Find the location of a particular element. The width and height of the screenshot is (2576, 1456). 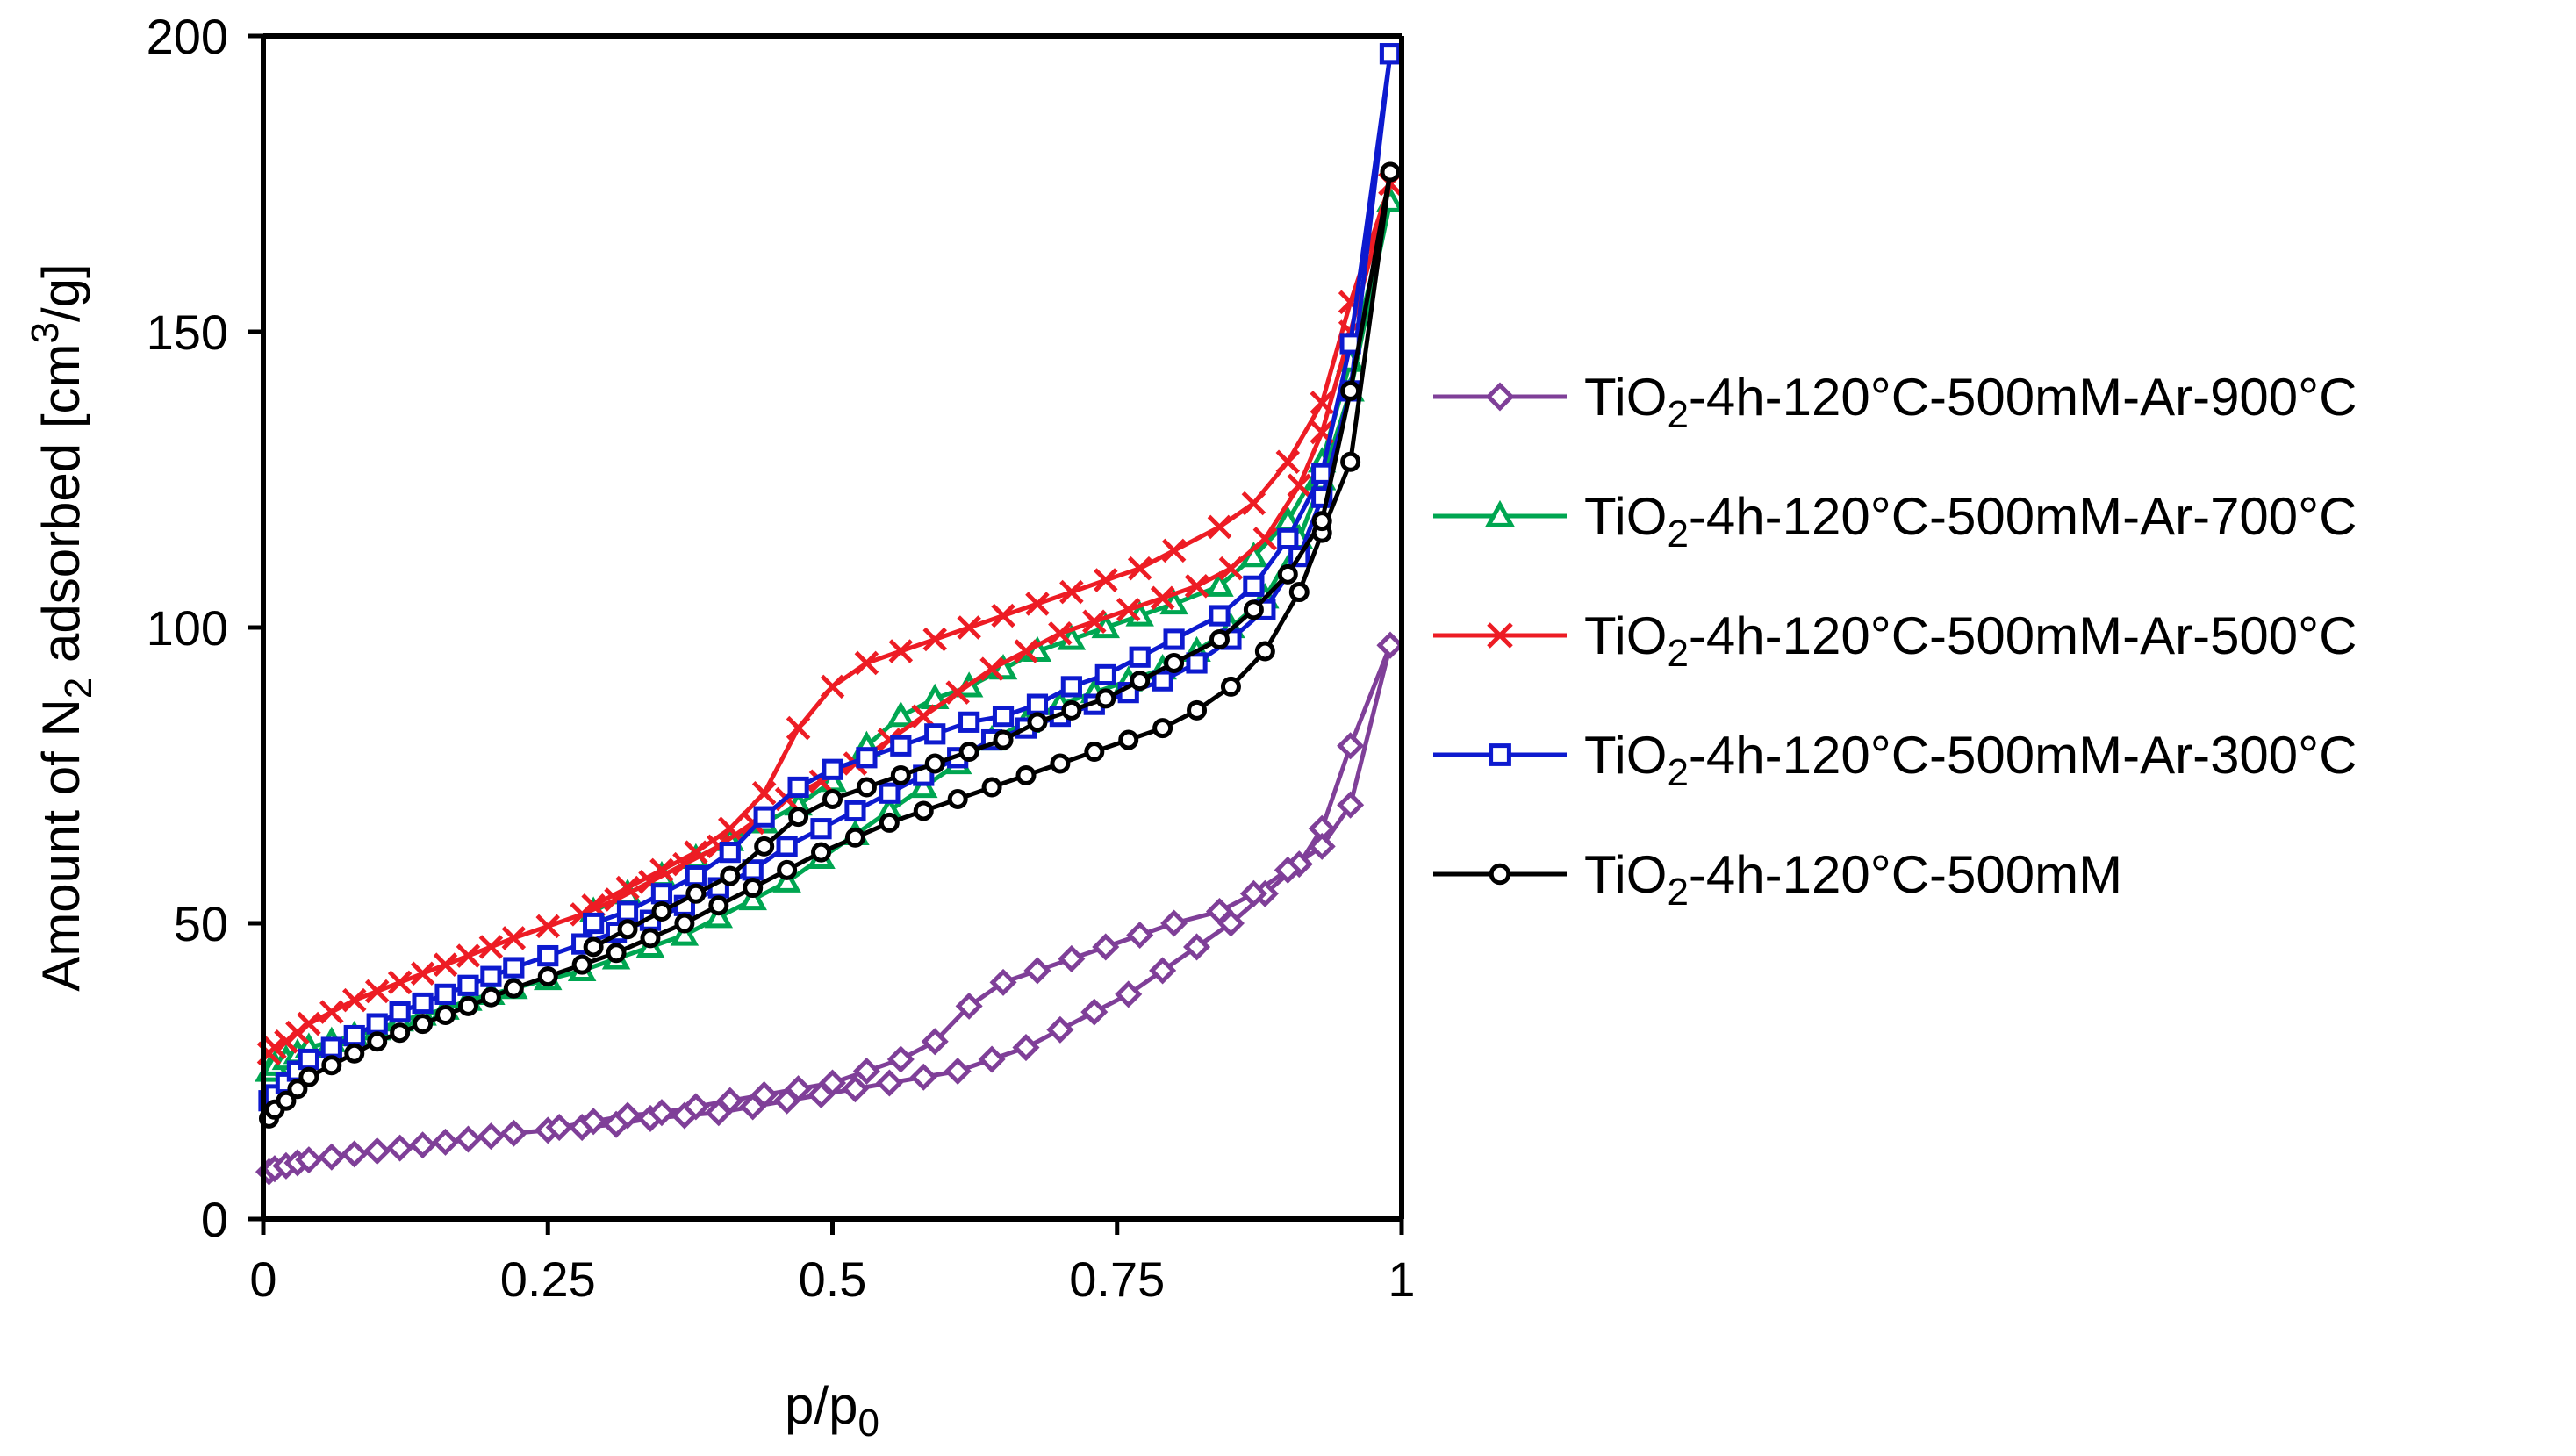

y-axis-title-sup: 3 is located at coordinates (45, 332).